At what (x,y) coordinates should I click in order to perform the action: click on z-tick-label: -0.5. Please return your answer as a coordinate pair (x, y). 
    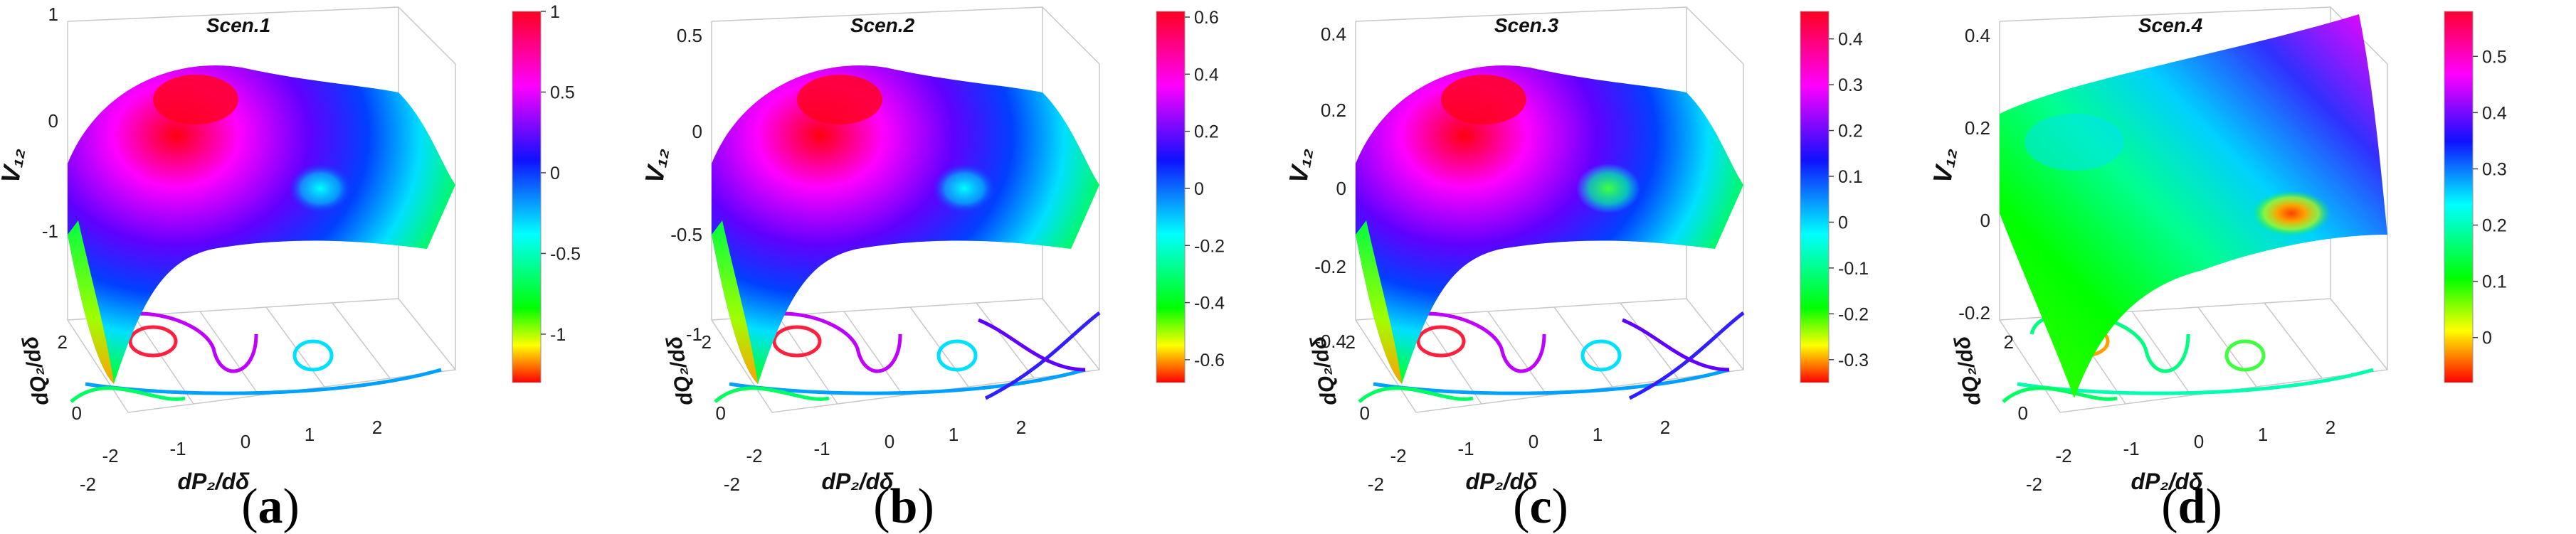
    Looking at the image, I should click on (686, 234).